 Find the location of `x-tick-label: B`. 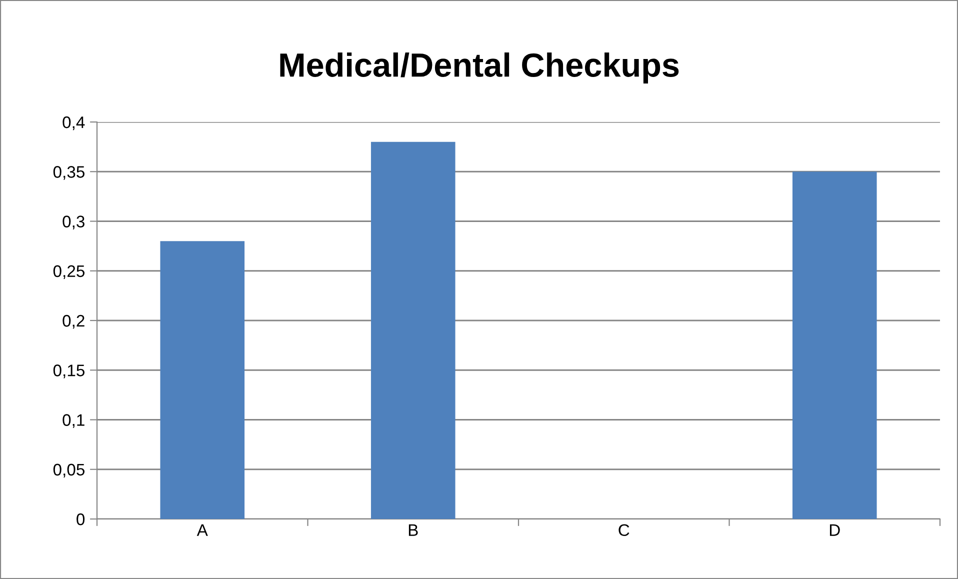

x-tick-label: B is located at coordinates (413, 530).